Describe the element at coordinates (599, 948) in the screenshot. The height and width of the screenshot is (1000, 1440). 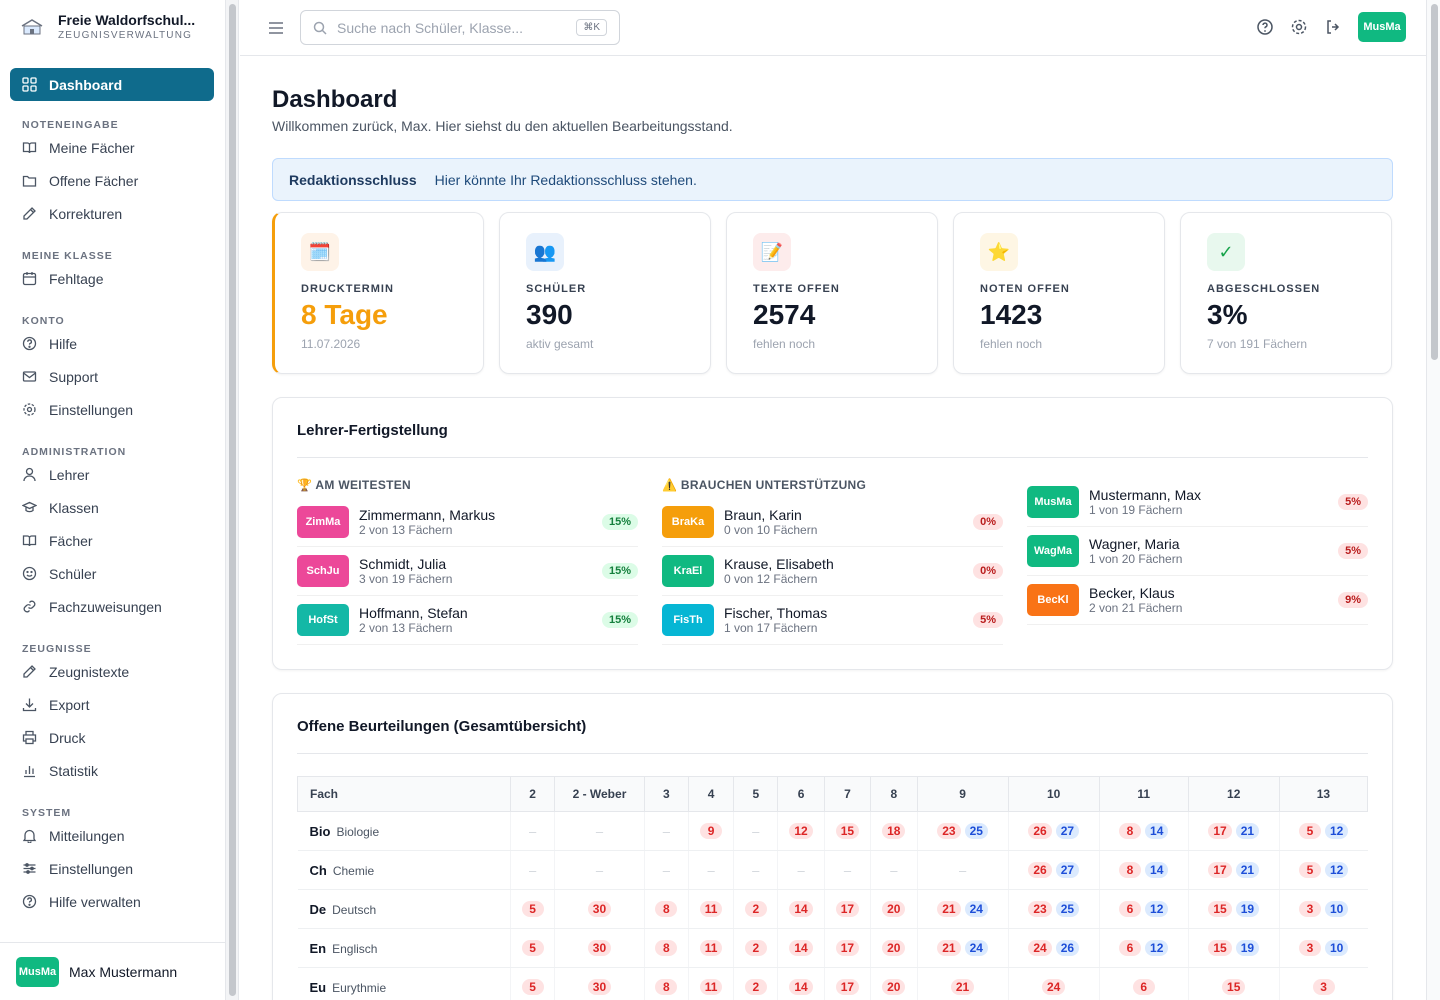
I see `count-cell: 30` at that location.